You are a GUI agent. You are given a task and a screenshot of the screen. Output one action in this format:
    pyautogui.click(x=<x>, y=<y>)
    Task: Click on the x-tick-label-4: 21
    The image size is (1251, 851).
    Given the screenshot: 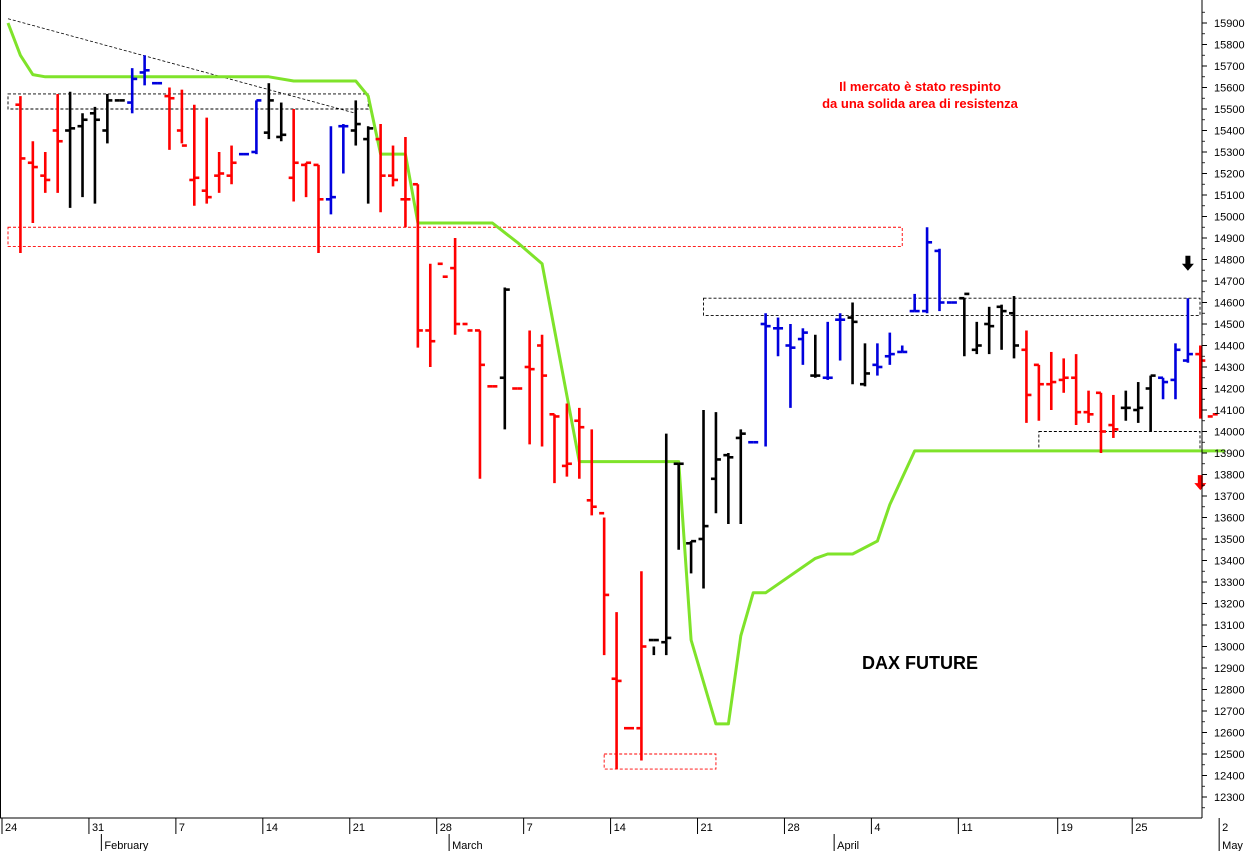 What is the action you would take?
    pyautogui.click(x=359, y=828)
    